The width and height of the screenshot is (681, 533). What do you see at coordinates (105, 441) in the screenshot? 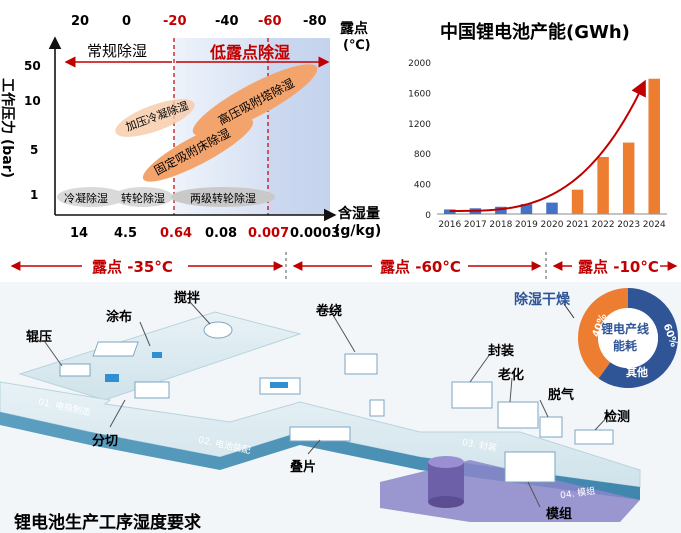
I see `step-label-slitting: 分切` at bounding box center [105, 441].